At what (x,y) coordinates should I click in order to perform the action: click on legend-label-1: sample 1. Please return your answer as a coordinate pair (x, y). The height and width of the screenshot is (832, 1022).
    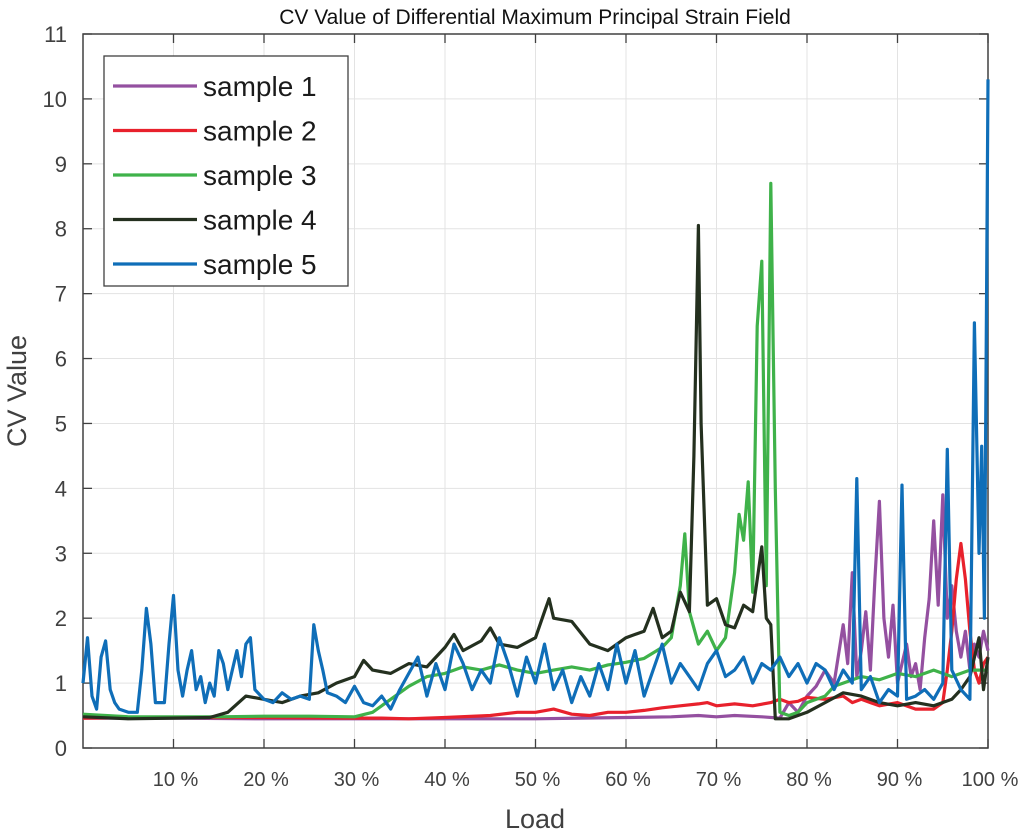
    Looking at the image, I should click on (260, 86).